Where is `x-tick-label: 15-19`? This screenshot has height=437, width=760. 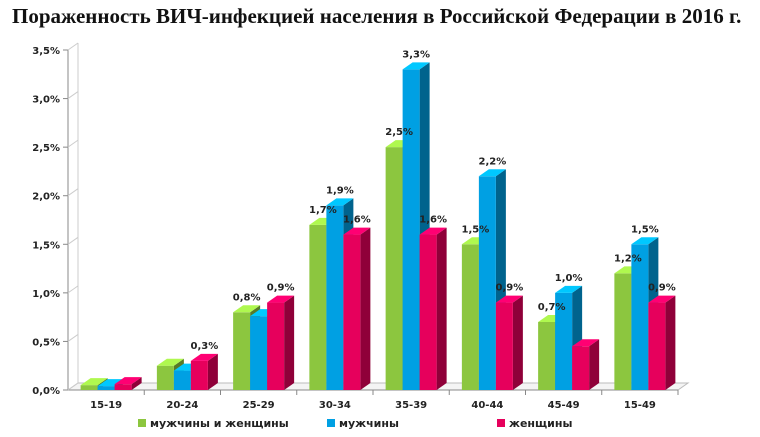
x-tick-label: 15-19 is located at coordinates (106, 405).